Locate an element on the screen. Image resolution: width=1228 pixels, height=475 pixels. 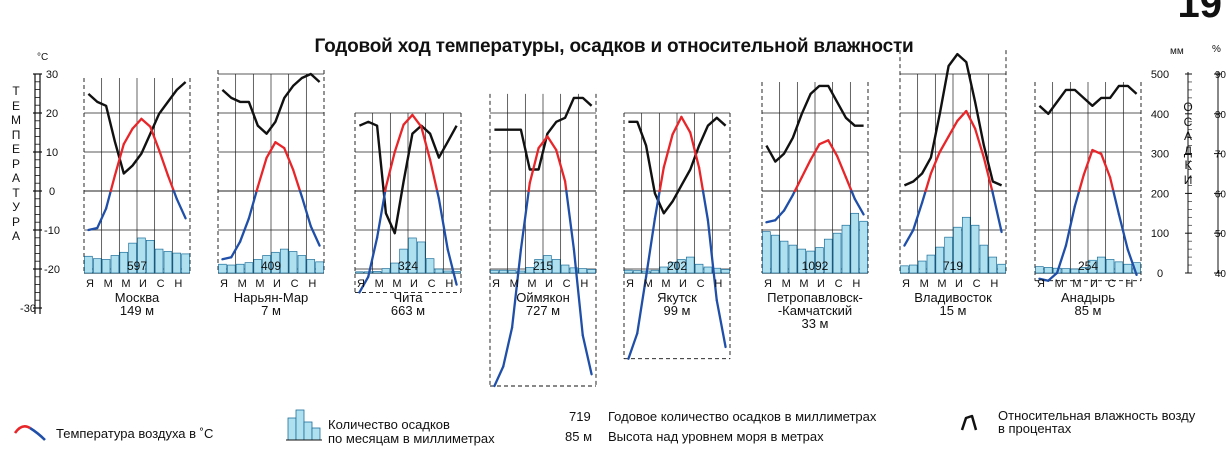
legend-temp-cold-line is located at coordinates (37, 433).